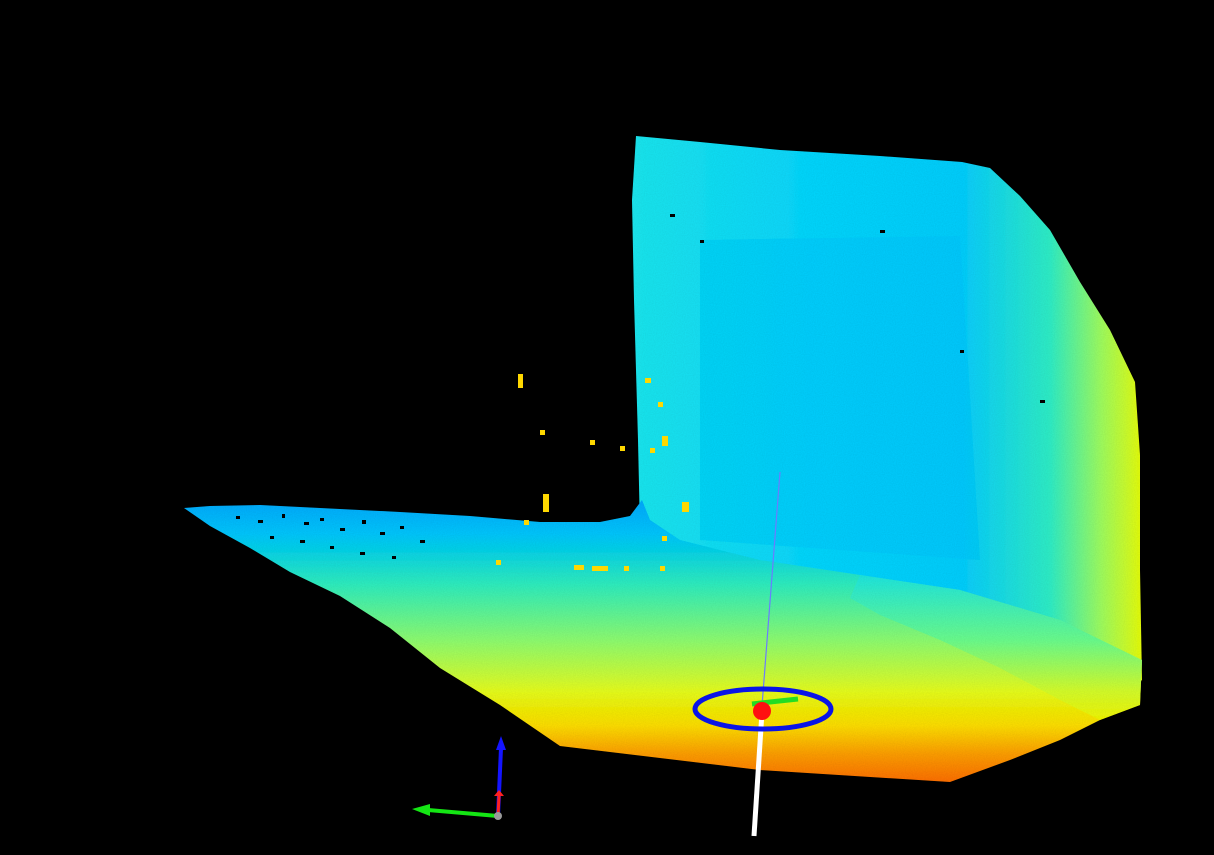 Image resolution: width=1214 pixels, height=855 pixels. Describe the element at coordinates (996, 647) in the screenshot. I see `floor-right-surface` at that location.